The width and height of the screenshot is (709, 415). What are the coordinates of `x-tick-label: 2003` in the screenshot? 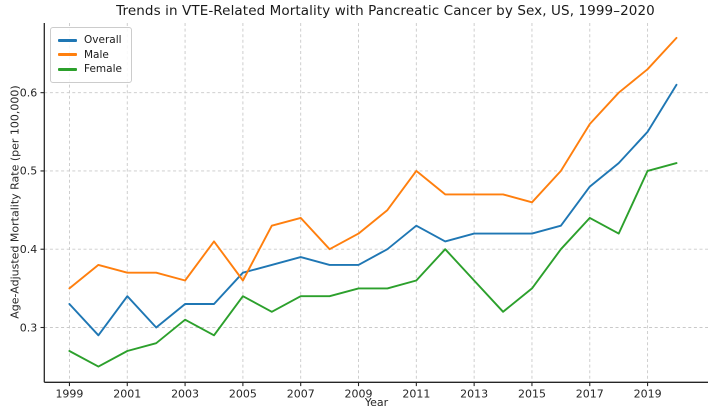 It's located at (185, 393).